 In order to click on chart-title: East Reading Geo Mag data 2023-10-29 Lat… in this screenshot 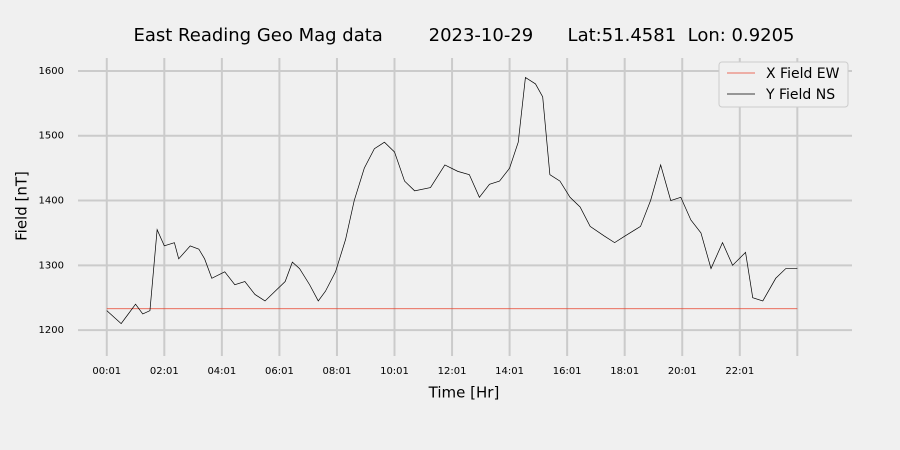, I will do `click(463, 35)`.